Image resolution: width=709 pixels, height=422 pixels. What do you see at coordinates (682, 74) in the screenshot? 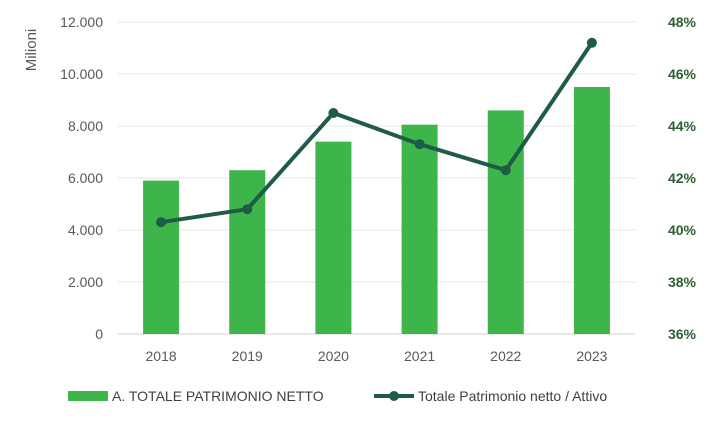
I see `right-tick-label: 46%` at bounding box center [682, 74].